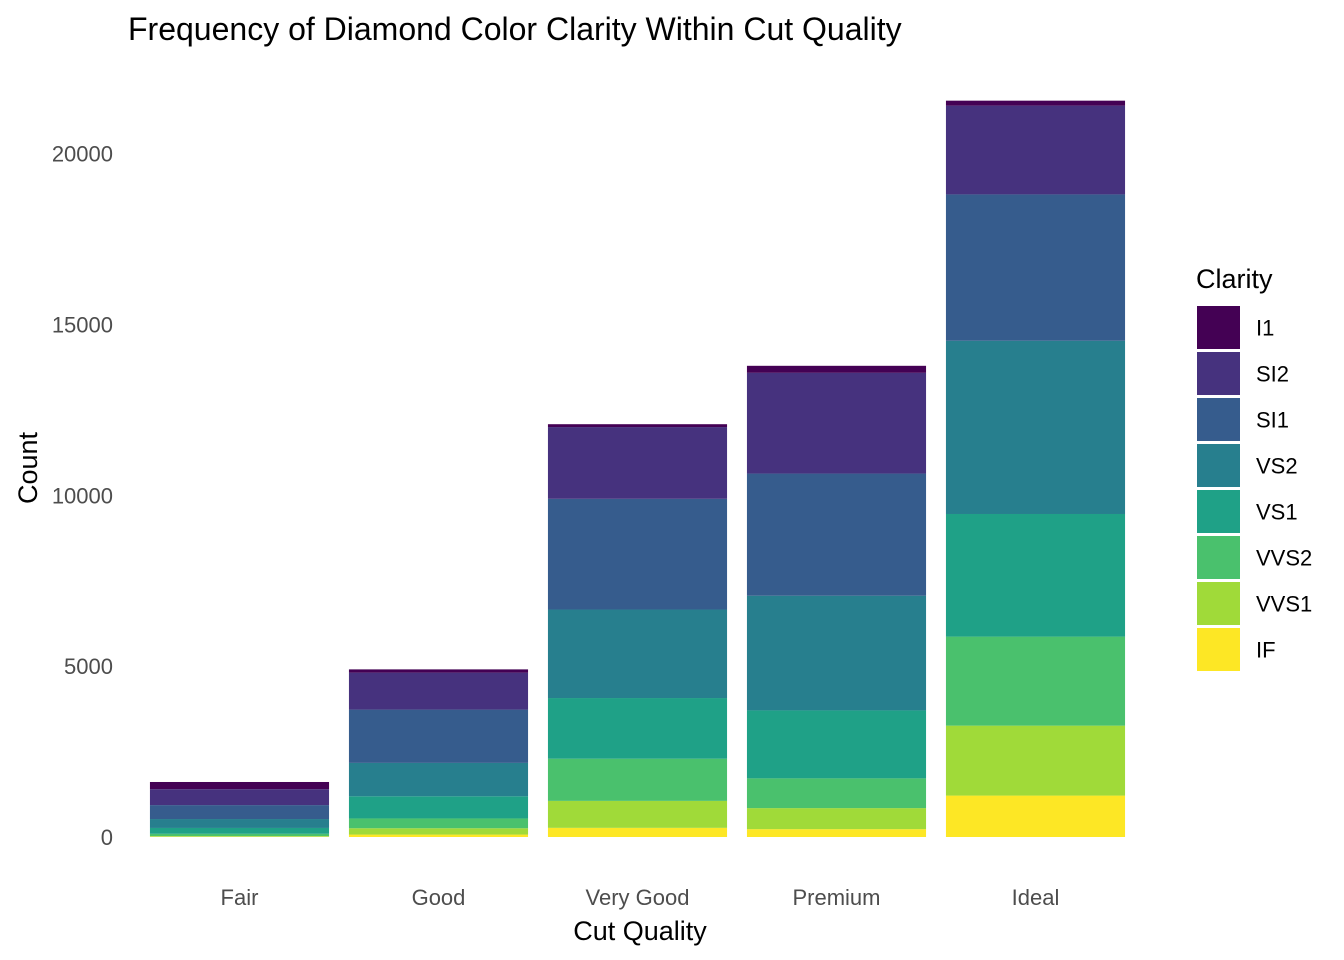 This screenshot has width=1344, height=960. I want to click on legend-key-si2, so click(1218, 373).